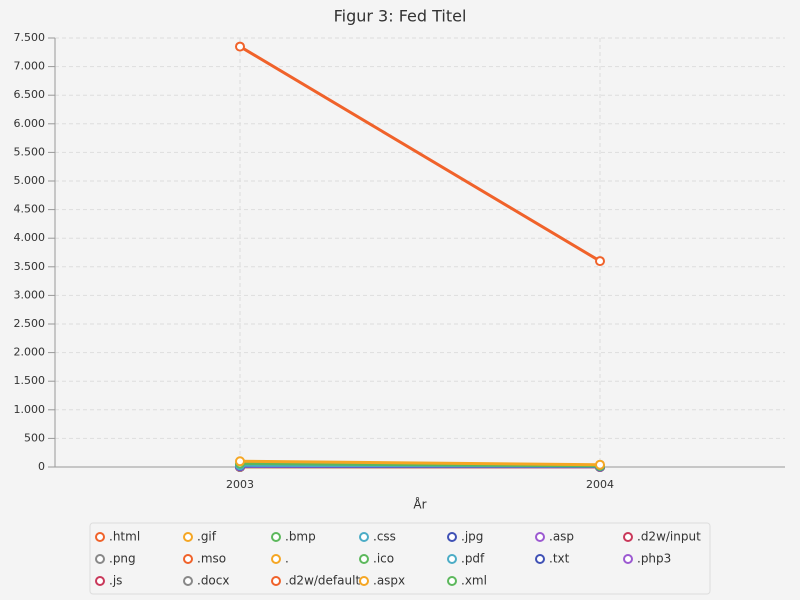  Describe the element at coordinates (207, 537) in the screenshot. I see `legend-label: .gif` at that location.